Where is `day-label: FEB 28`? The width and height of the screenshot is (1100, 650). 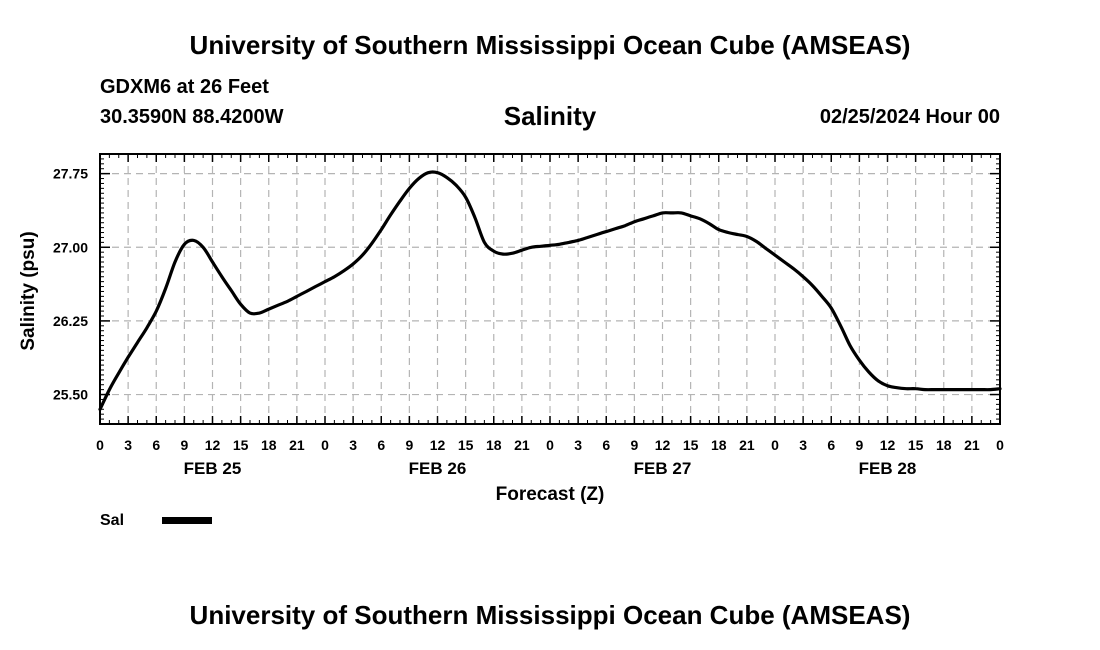
day-label: FEB 28 is located at coordinates (888, 468).